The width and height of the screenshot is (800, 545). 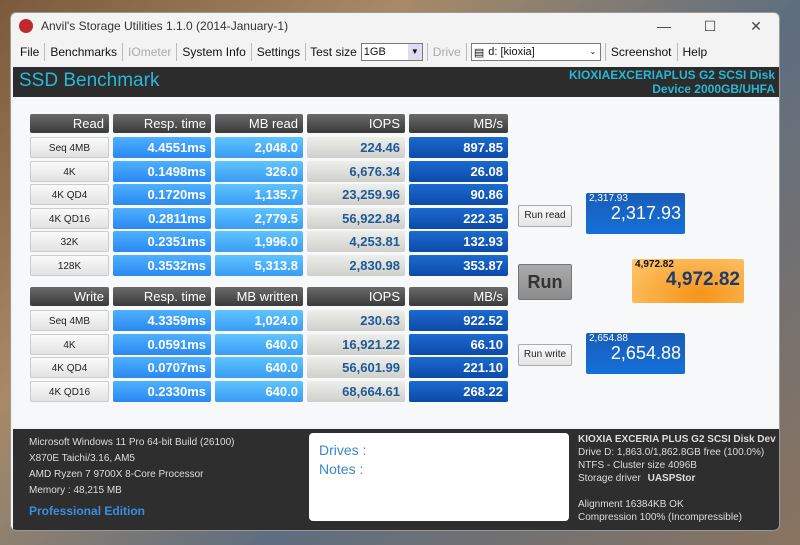 What do you see at coordinates (69, 265) in the screenshot?
I see `read-test-label: 128K` at bounding box center [69, 265].